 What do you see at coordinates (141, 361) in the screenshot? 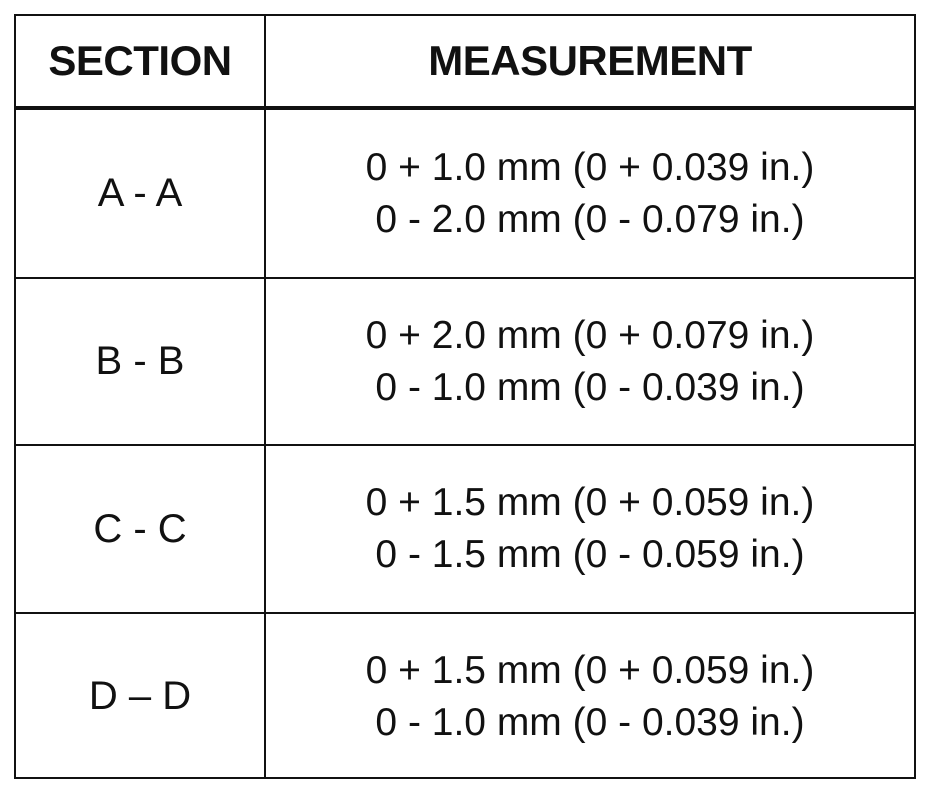
I see `section-cell: B - B` at bounding box center [141, 361].